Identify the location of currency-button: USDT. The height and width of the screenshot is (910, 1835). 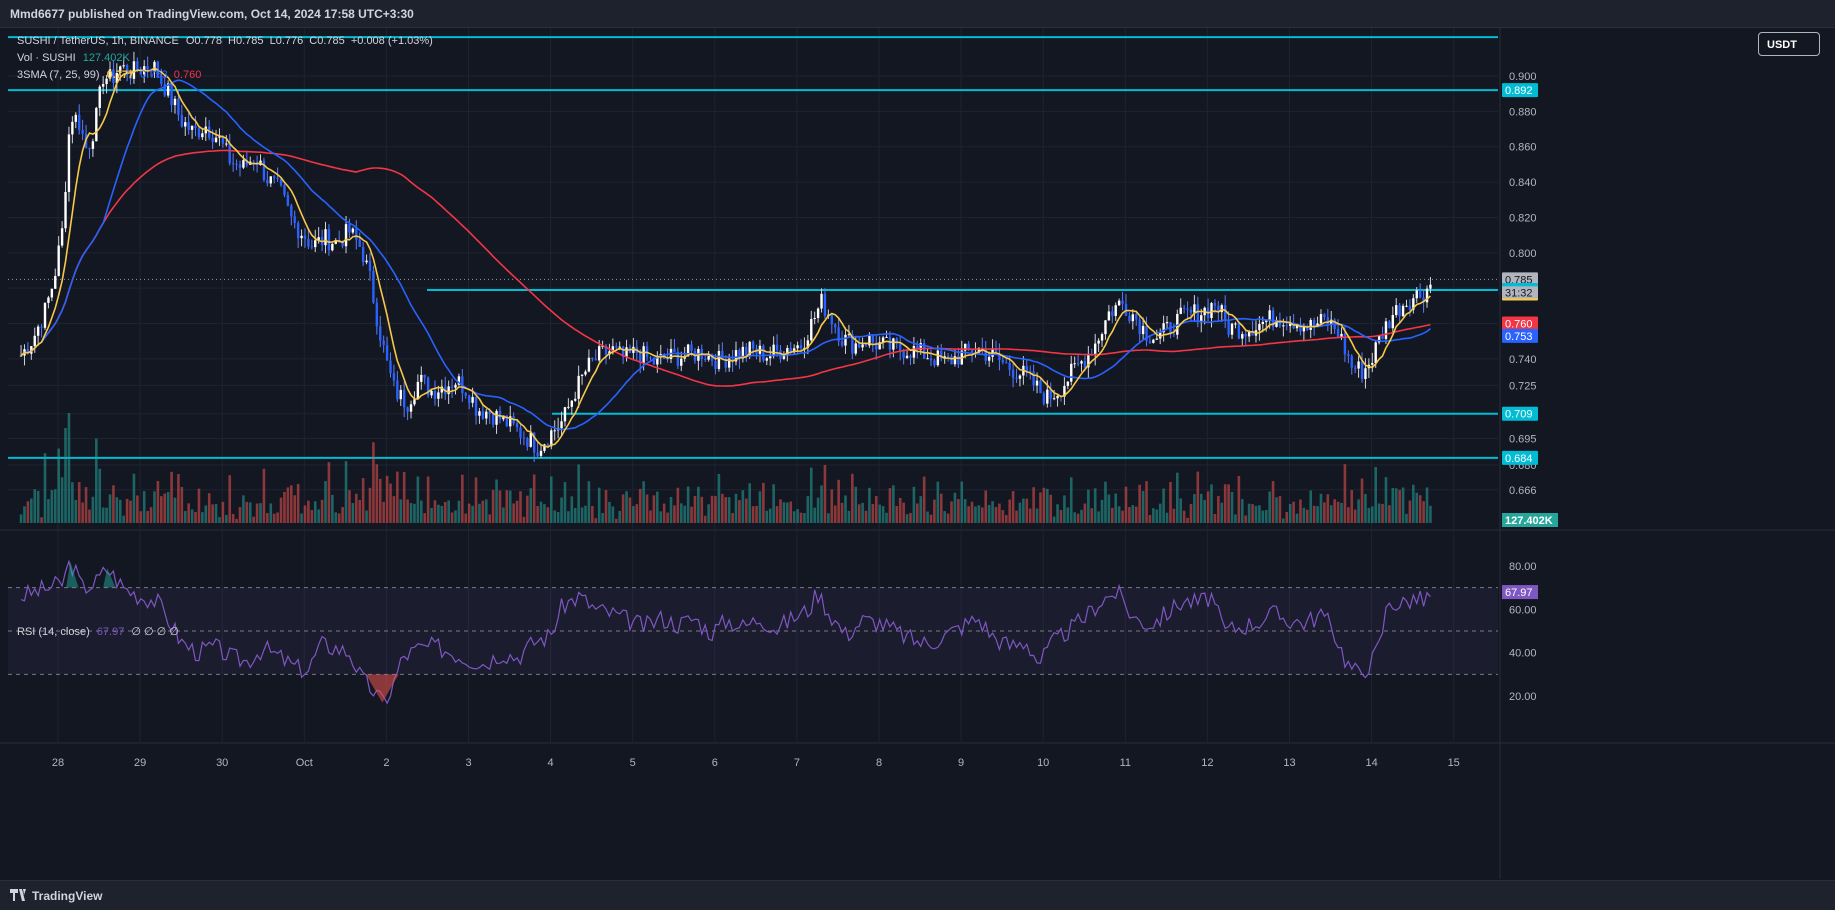
(1789, 44).